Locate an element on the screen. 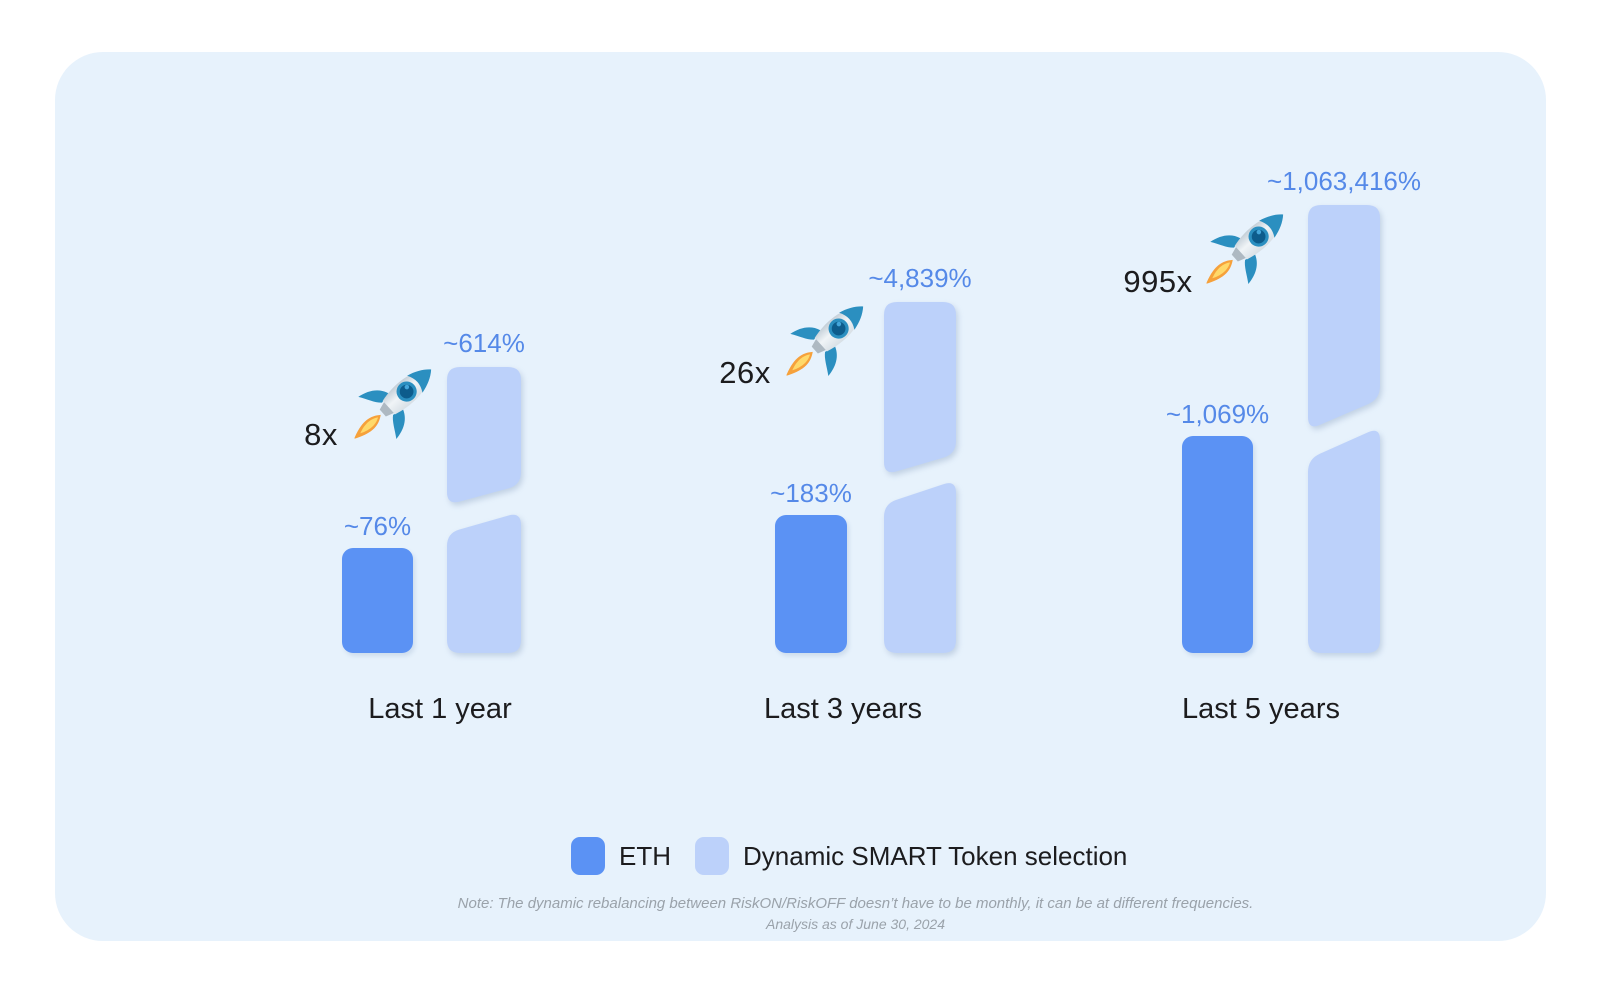  eth-value-label: ~76% is located at coordinates (377, 526).